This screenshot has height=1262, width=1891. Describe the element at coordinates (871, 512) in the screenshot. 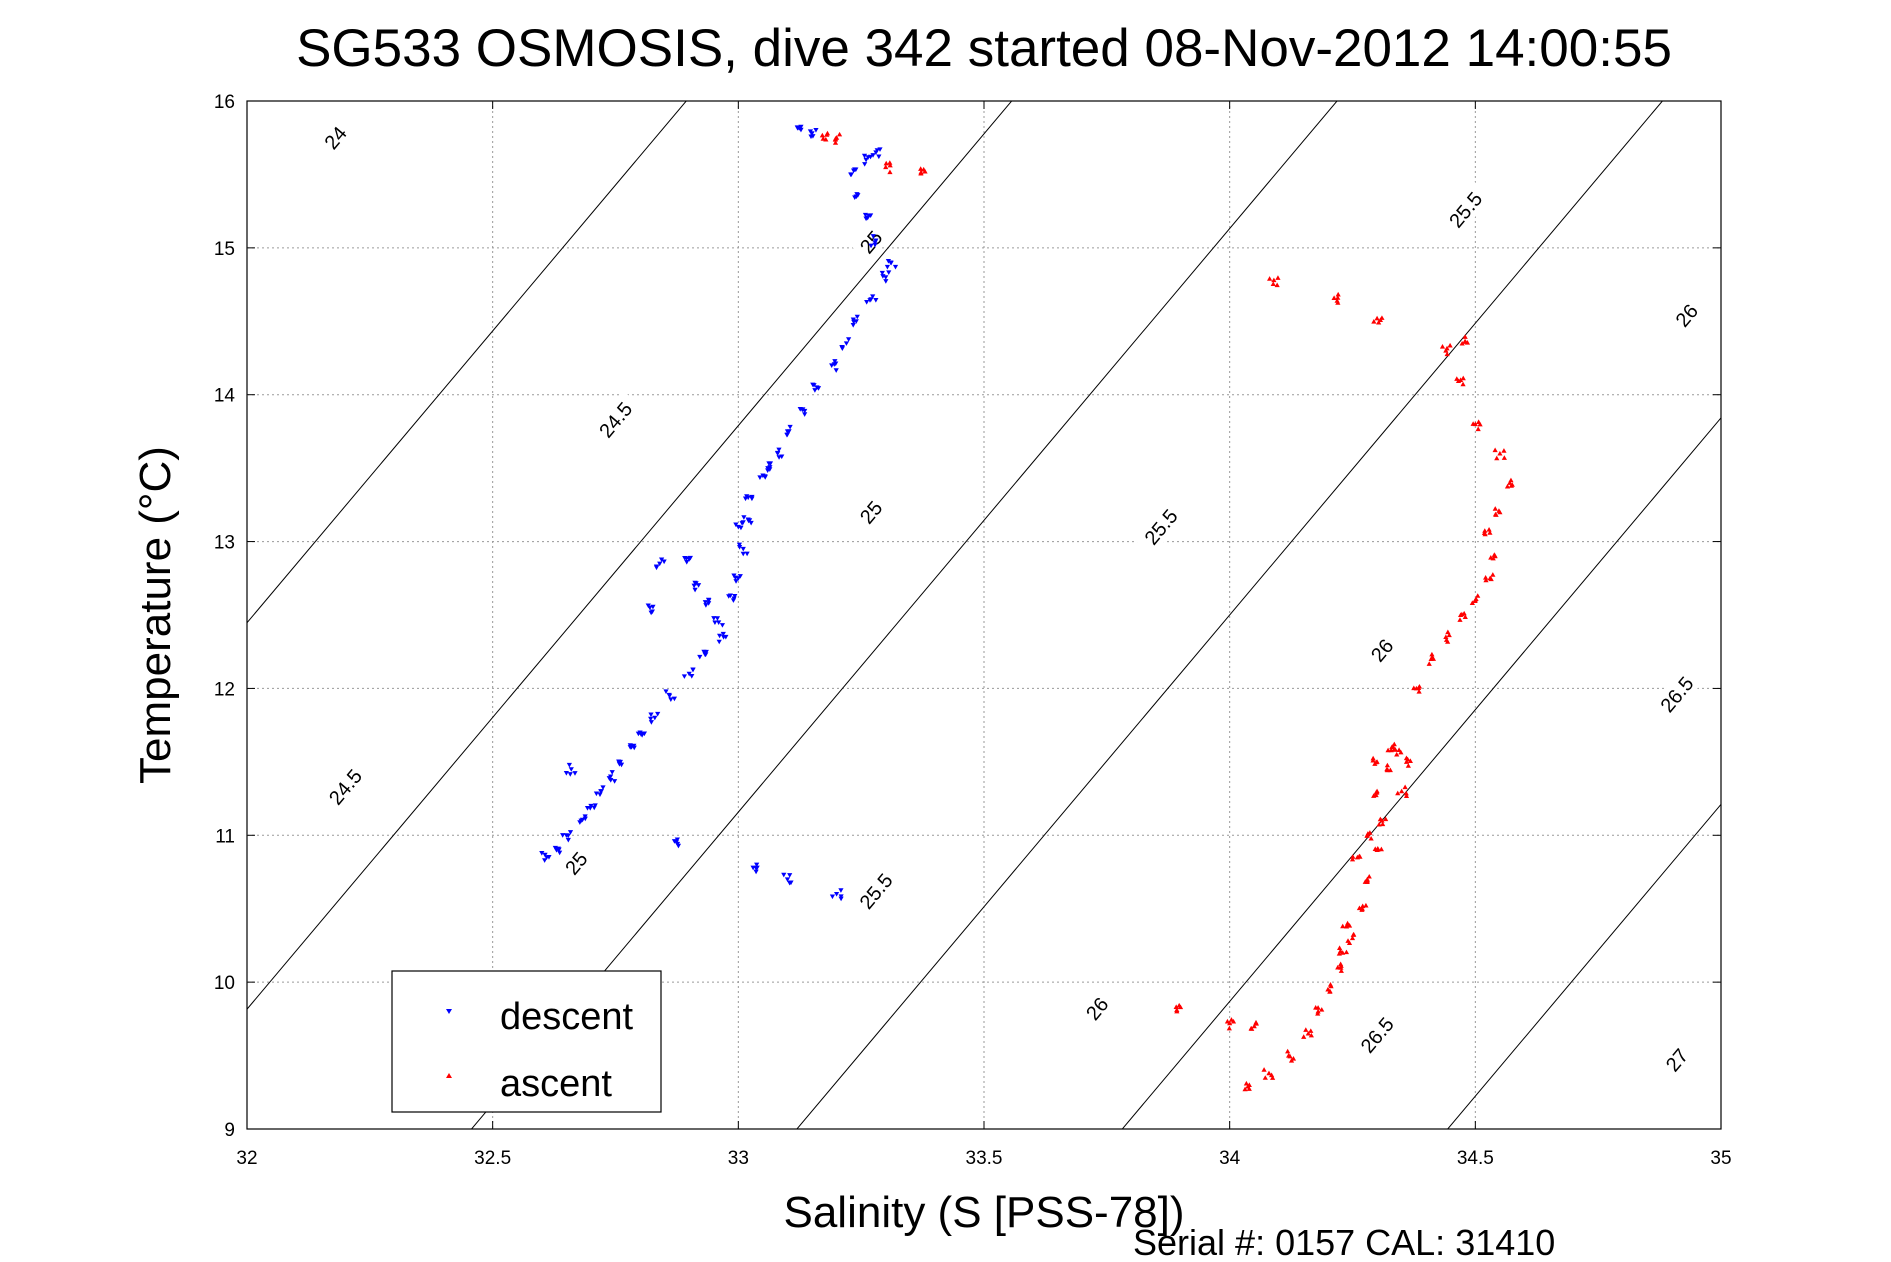

I see `isopycnal-label-bg` at that location.